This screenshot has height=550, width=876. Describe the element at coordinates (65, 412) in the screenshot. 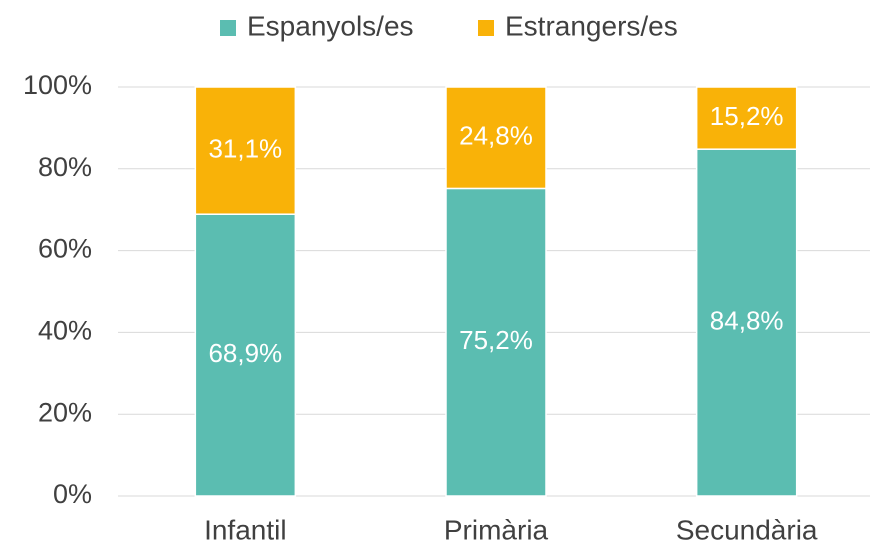

I see `y-tick-label: 20%` at that location.